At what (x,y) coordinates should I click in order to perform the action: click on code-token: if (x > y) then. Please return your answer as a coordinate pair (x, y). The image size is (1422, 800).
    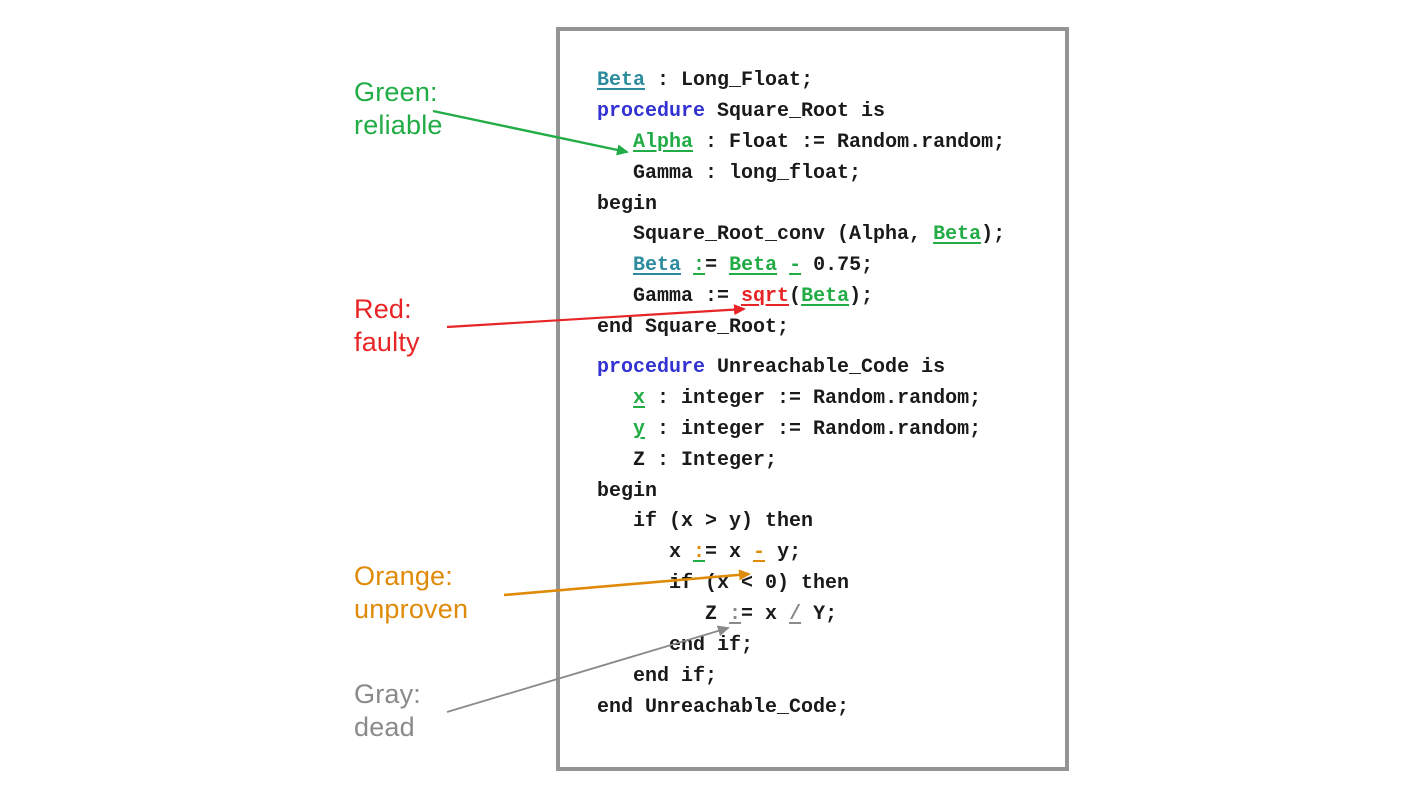
    Looking at the image, I should click on (705, 522).